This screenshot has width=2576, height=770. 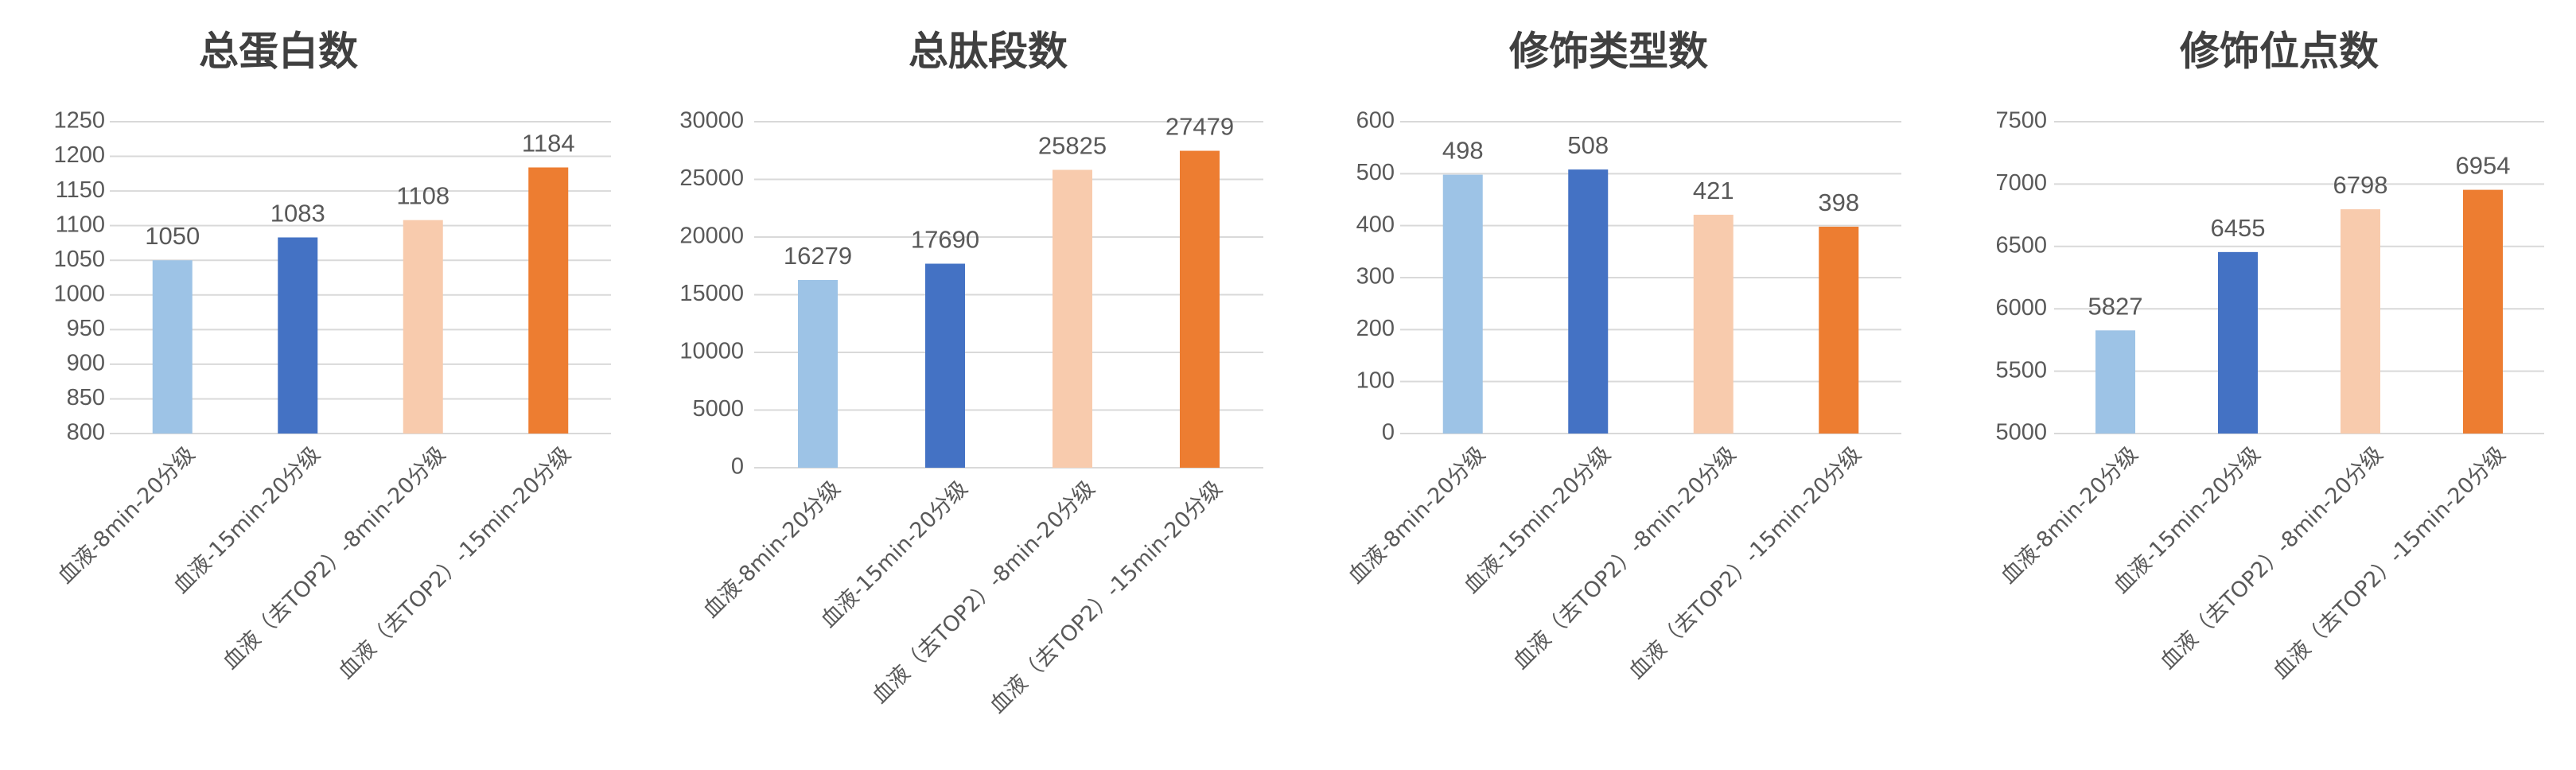 I want to click on chart-title: 总肽段数, so click(x=989, y=52).